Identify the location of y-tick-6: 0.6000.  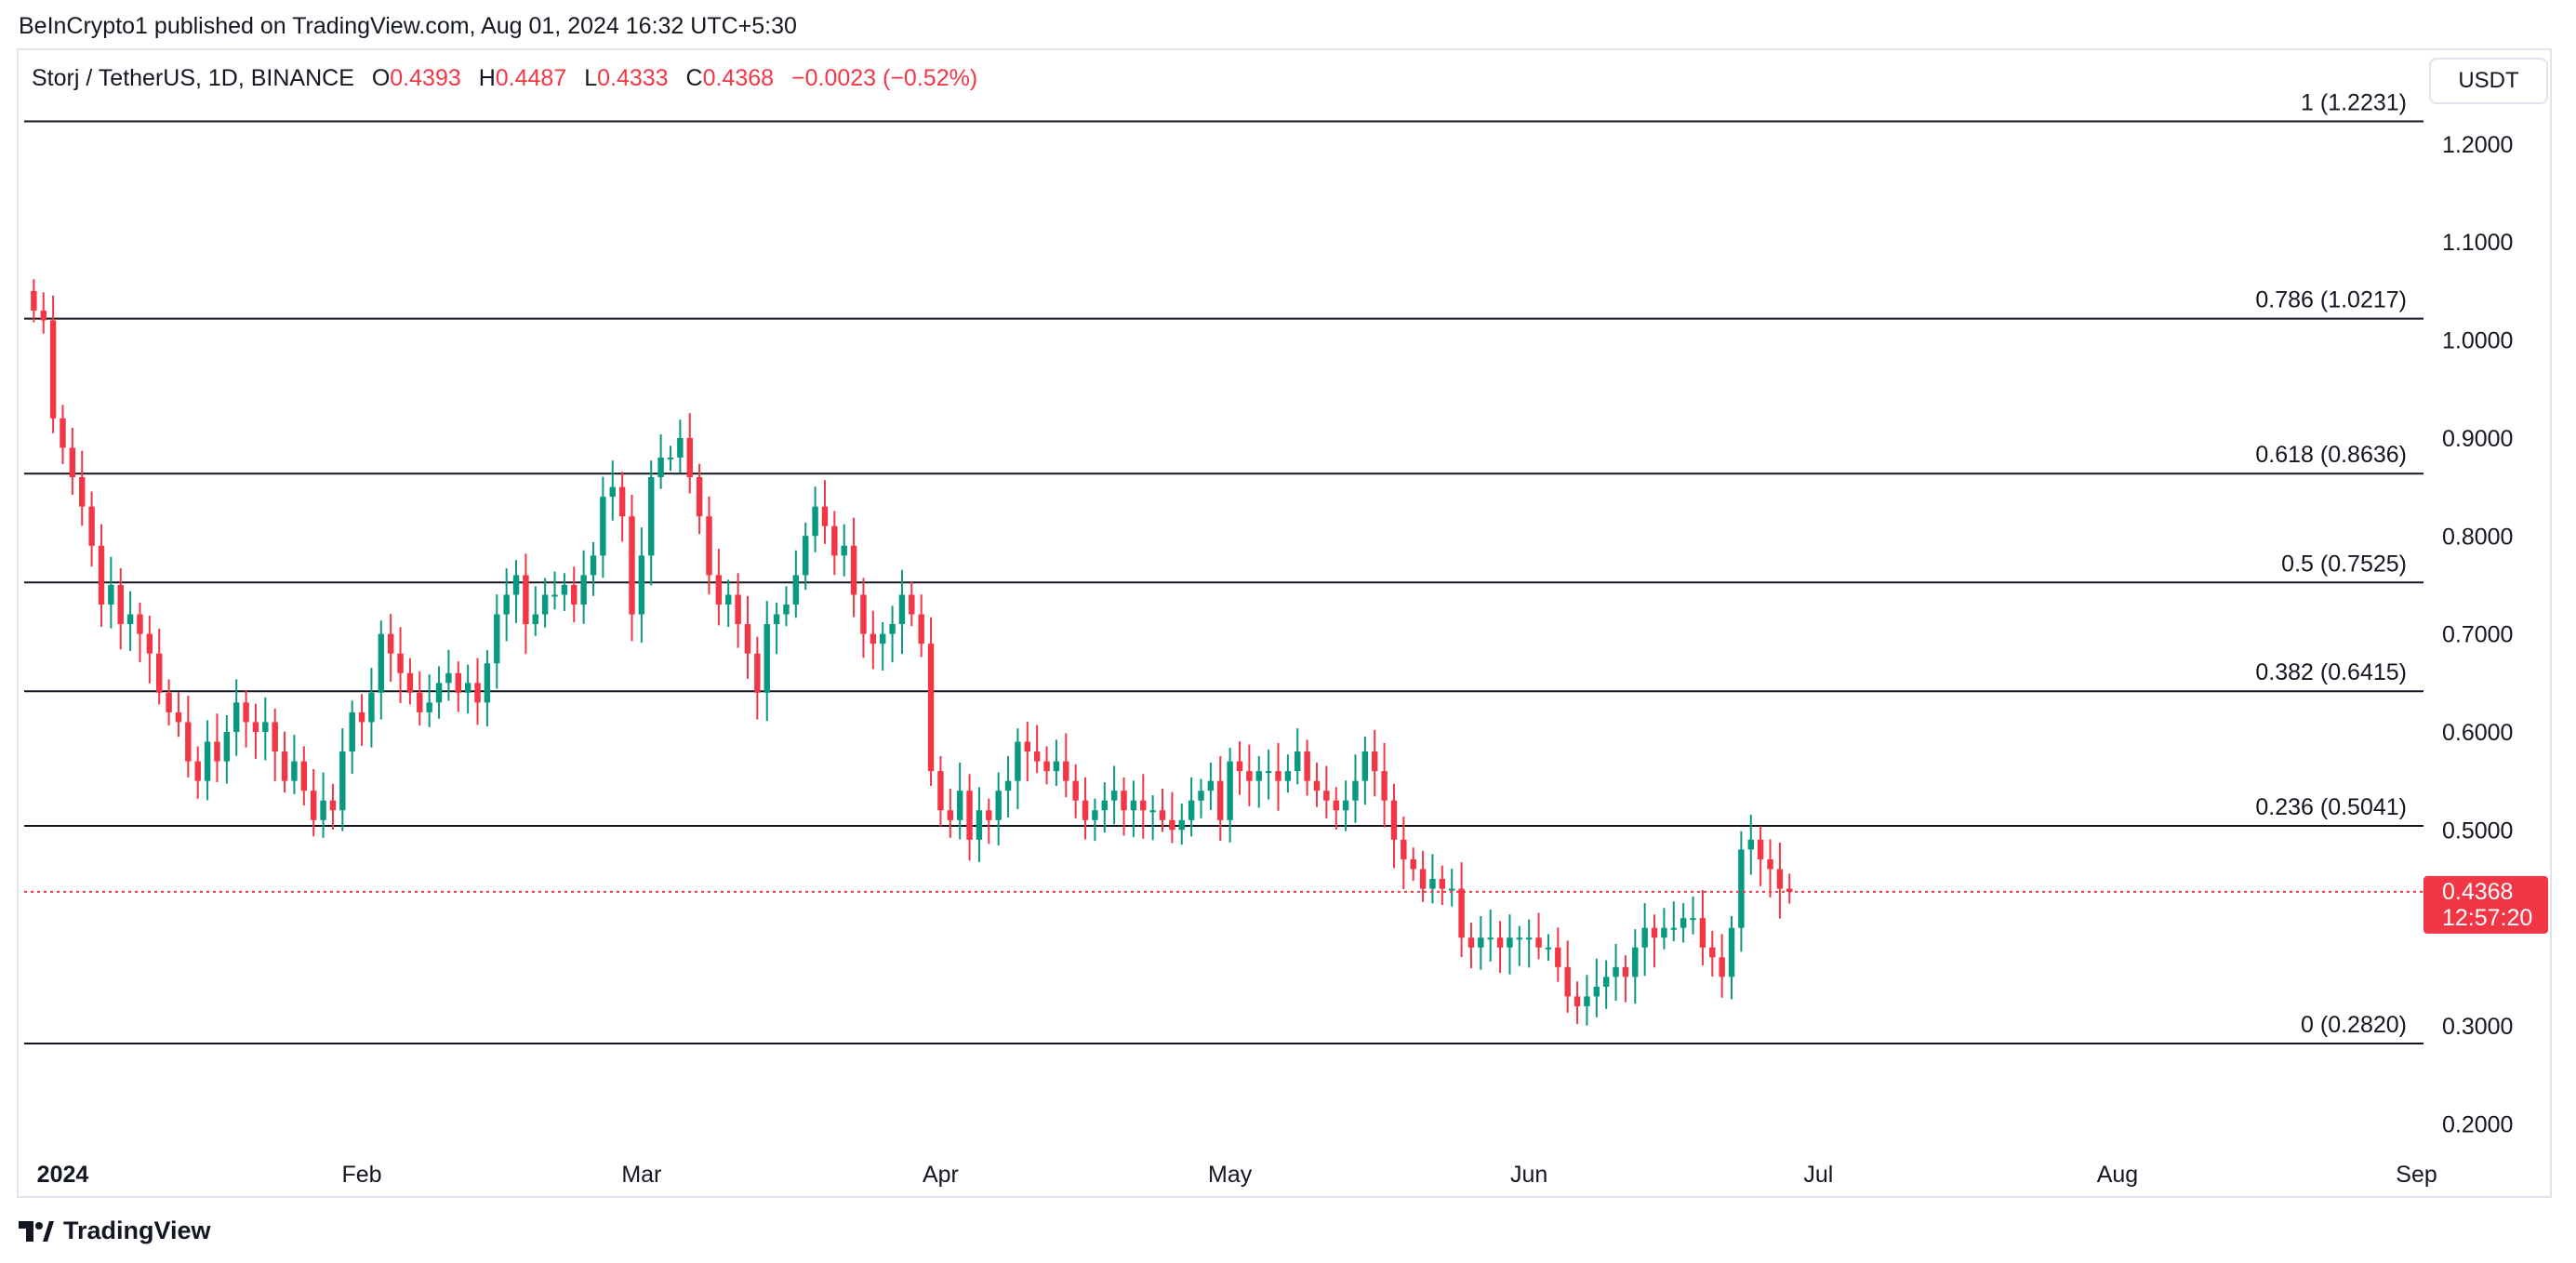
(2477, 733).